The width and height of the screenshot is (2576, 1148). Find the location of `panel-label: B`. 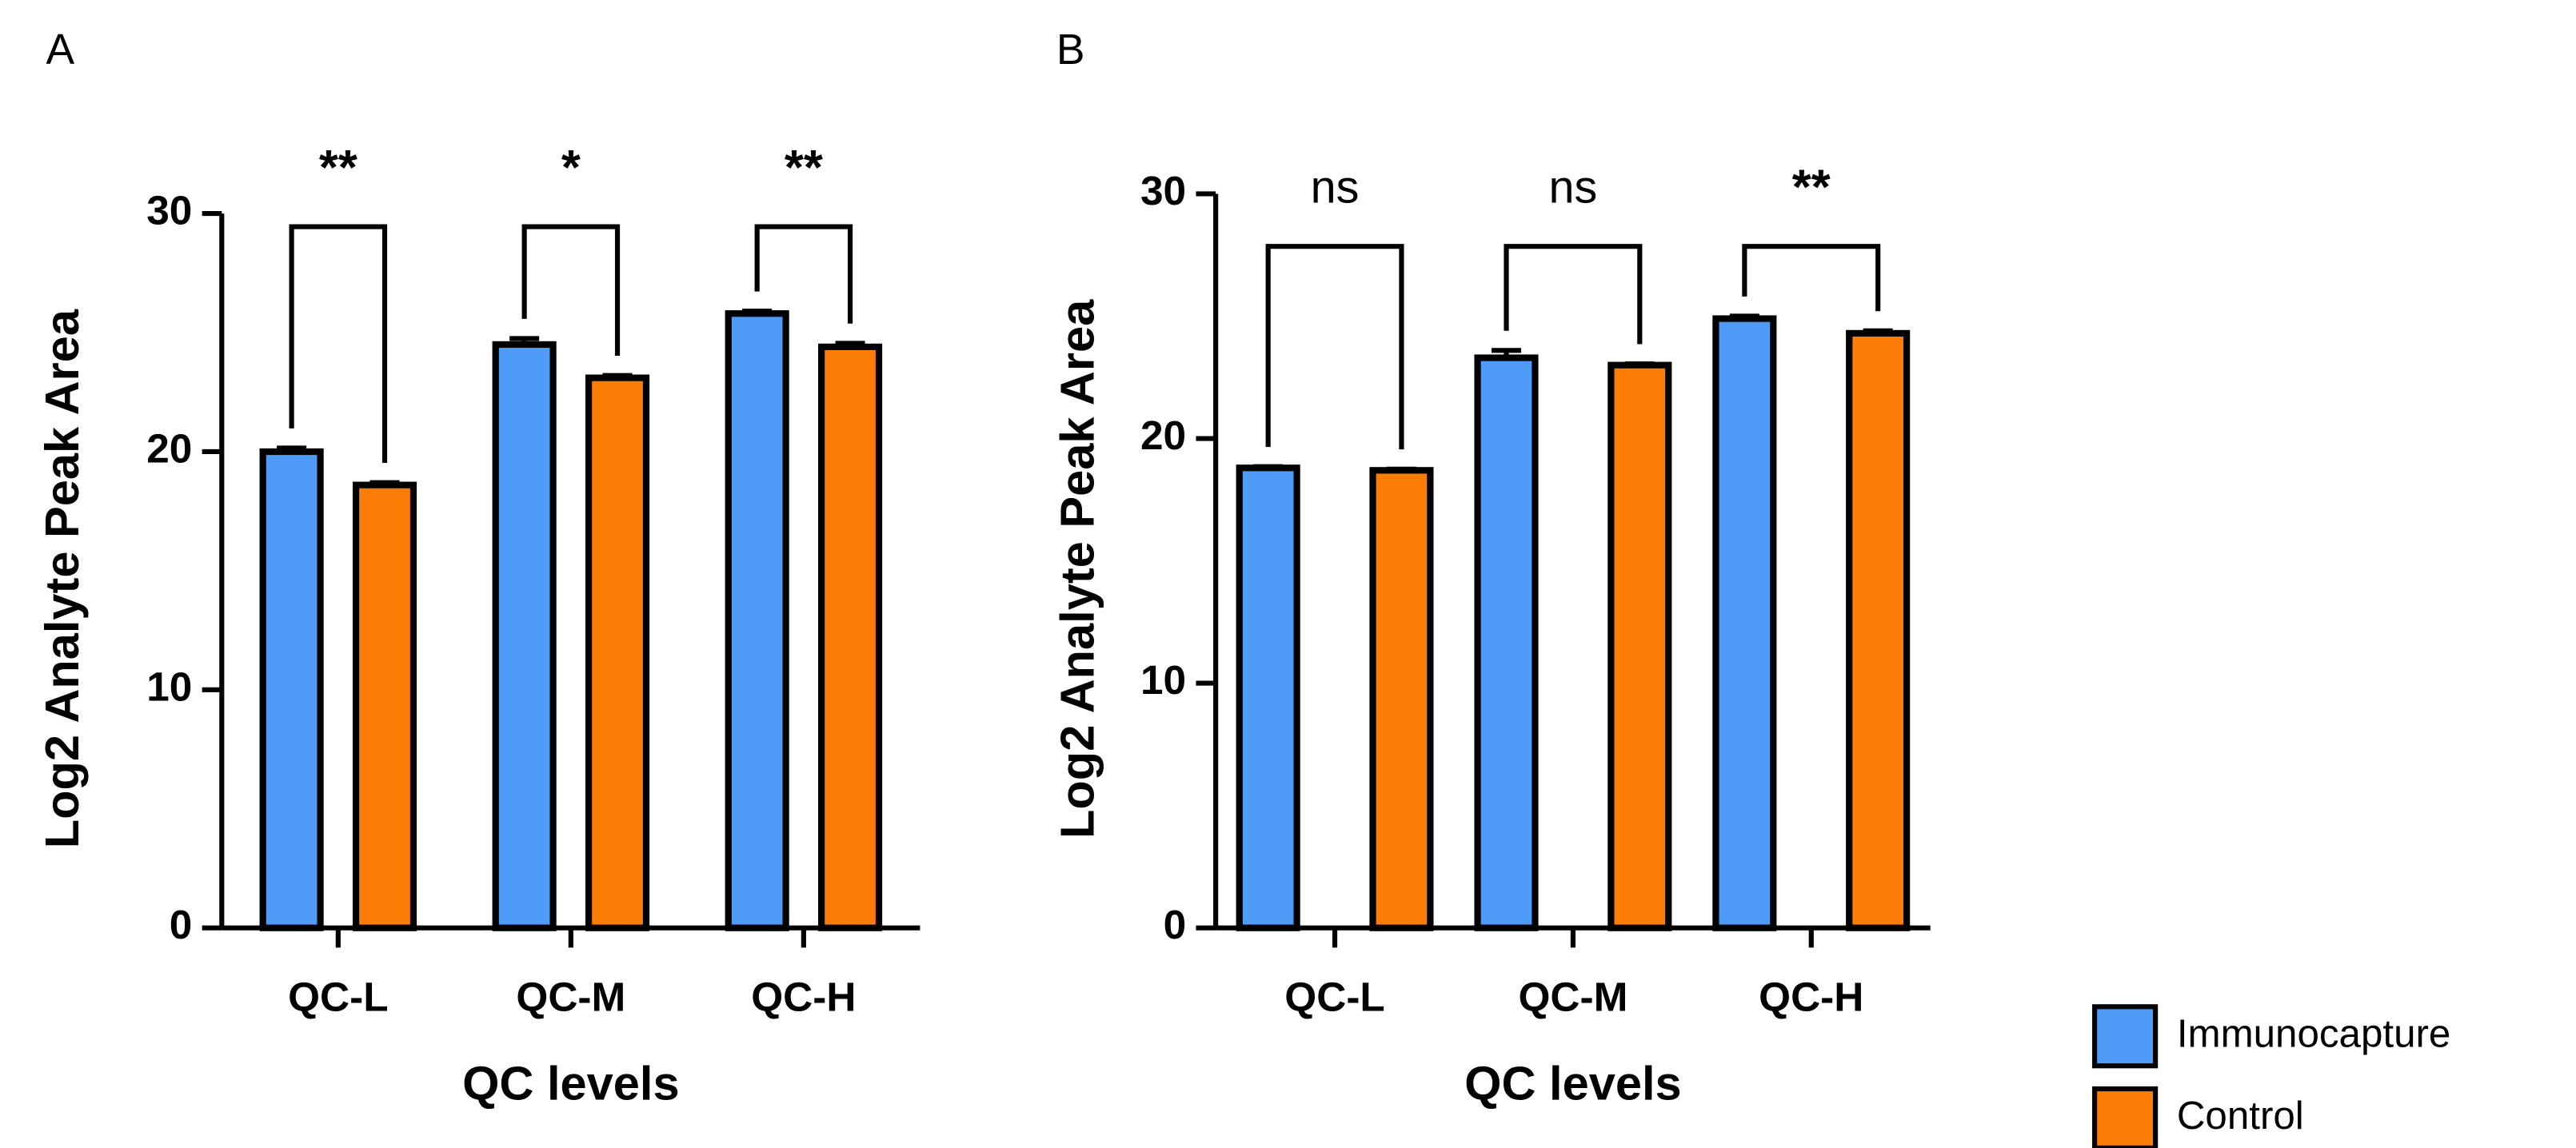

panel-label: B is located at coordinates (1070, 50).